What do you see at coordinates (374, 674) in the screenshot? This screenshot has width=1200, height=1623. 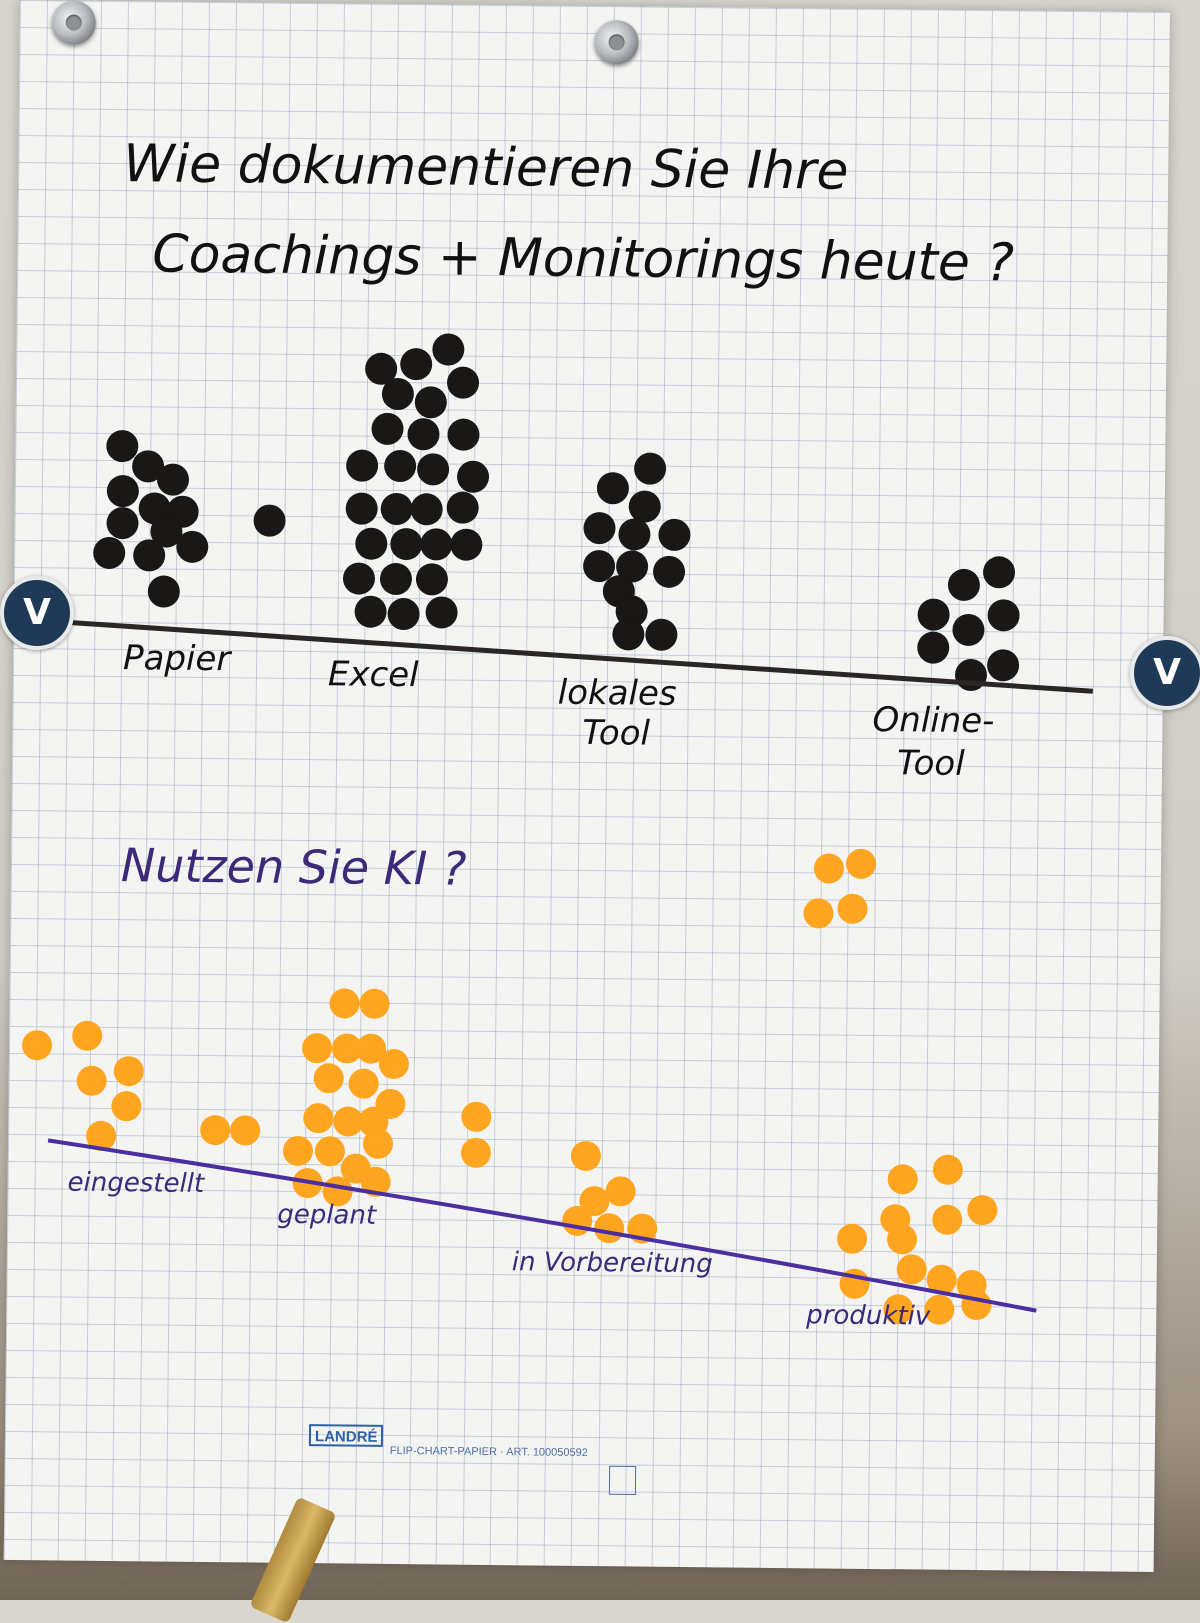 I see `label-excel: Excel` at bounding box center [374, 674].